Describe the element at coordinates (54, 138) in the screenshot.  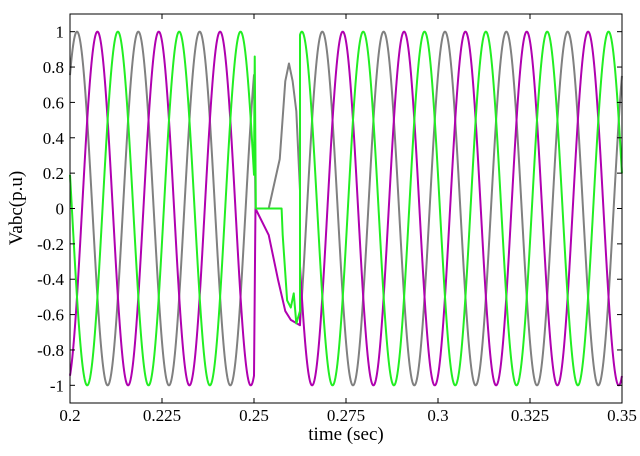
I see `y-tick-label: 0.4` at that location.